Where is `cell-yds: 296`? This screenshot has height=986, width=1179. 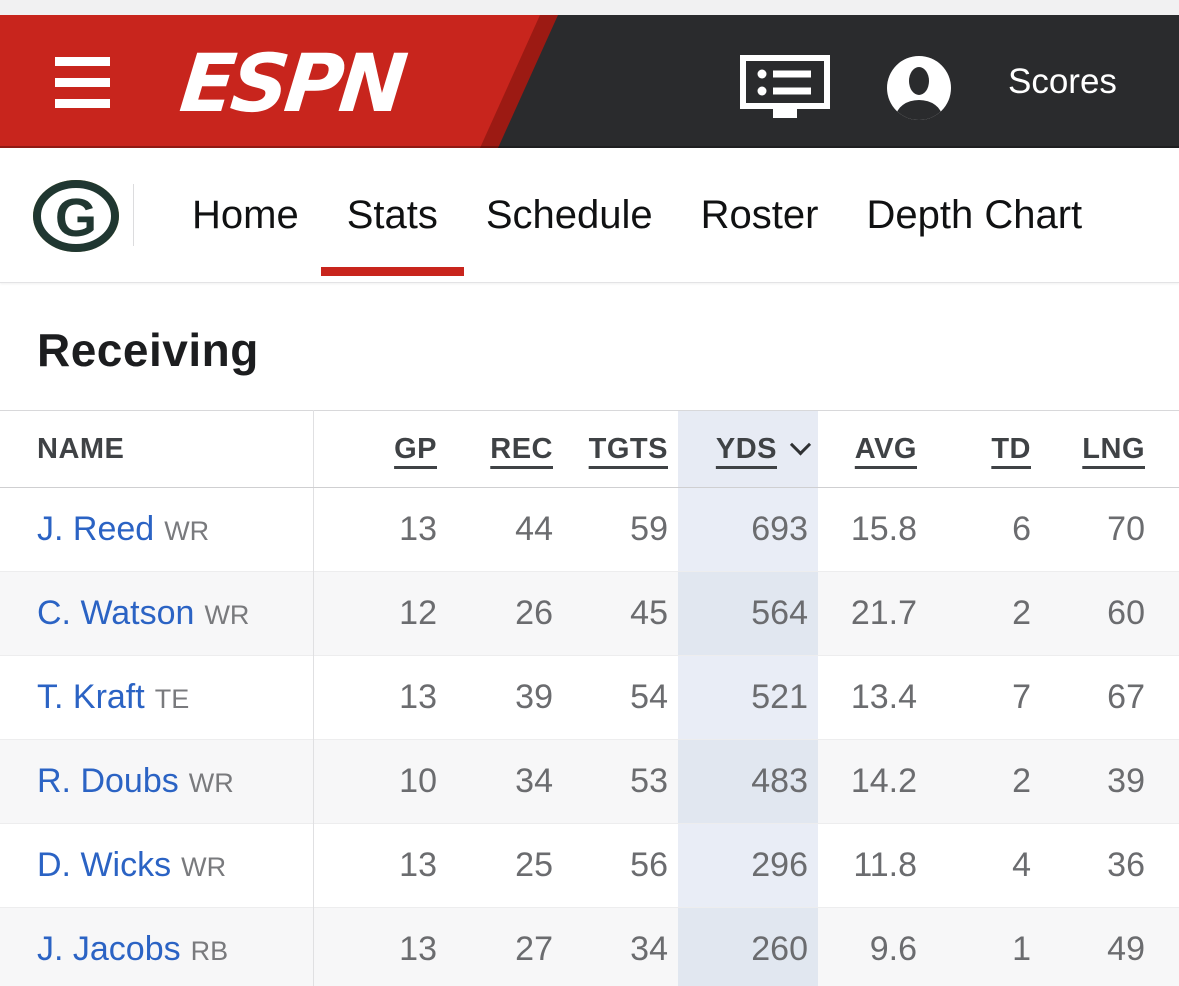
cell-yds: 296 is located at coordinates (748, 865).